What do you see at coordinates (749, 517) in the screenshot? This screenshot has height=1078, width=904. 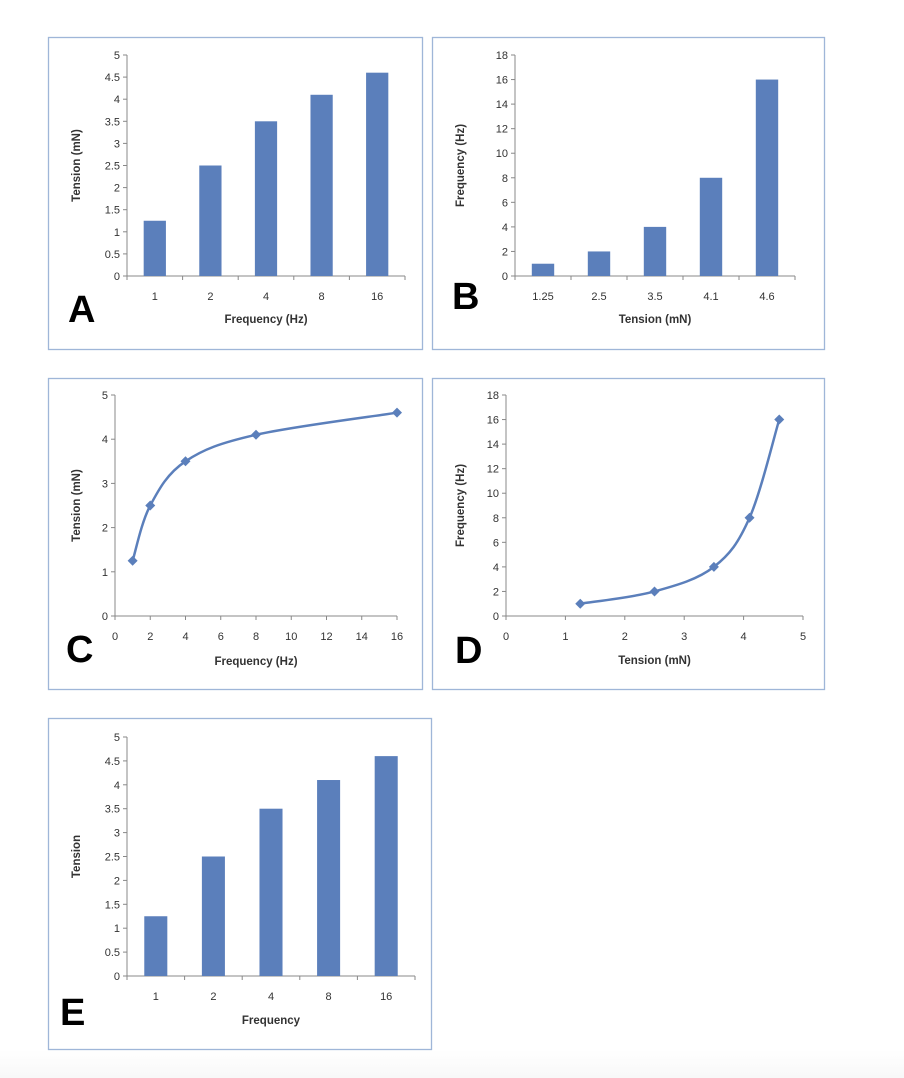 I see `data-point-4.1-8` at bounding box center [749, 517].